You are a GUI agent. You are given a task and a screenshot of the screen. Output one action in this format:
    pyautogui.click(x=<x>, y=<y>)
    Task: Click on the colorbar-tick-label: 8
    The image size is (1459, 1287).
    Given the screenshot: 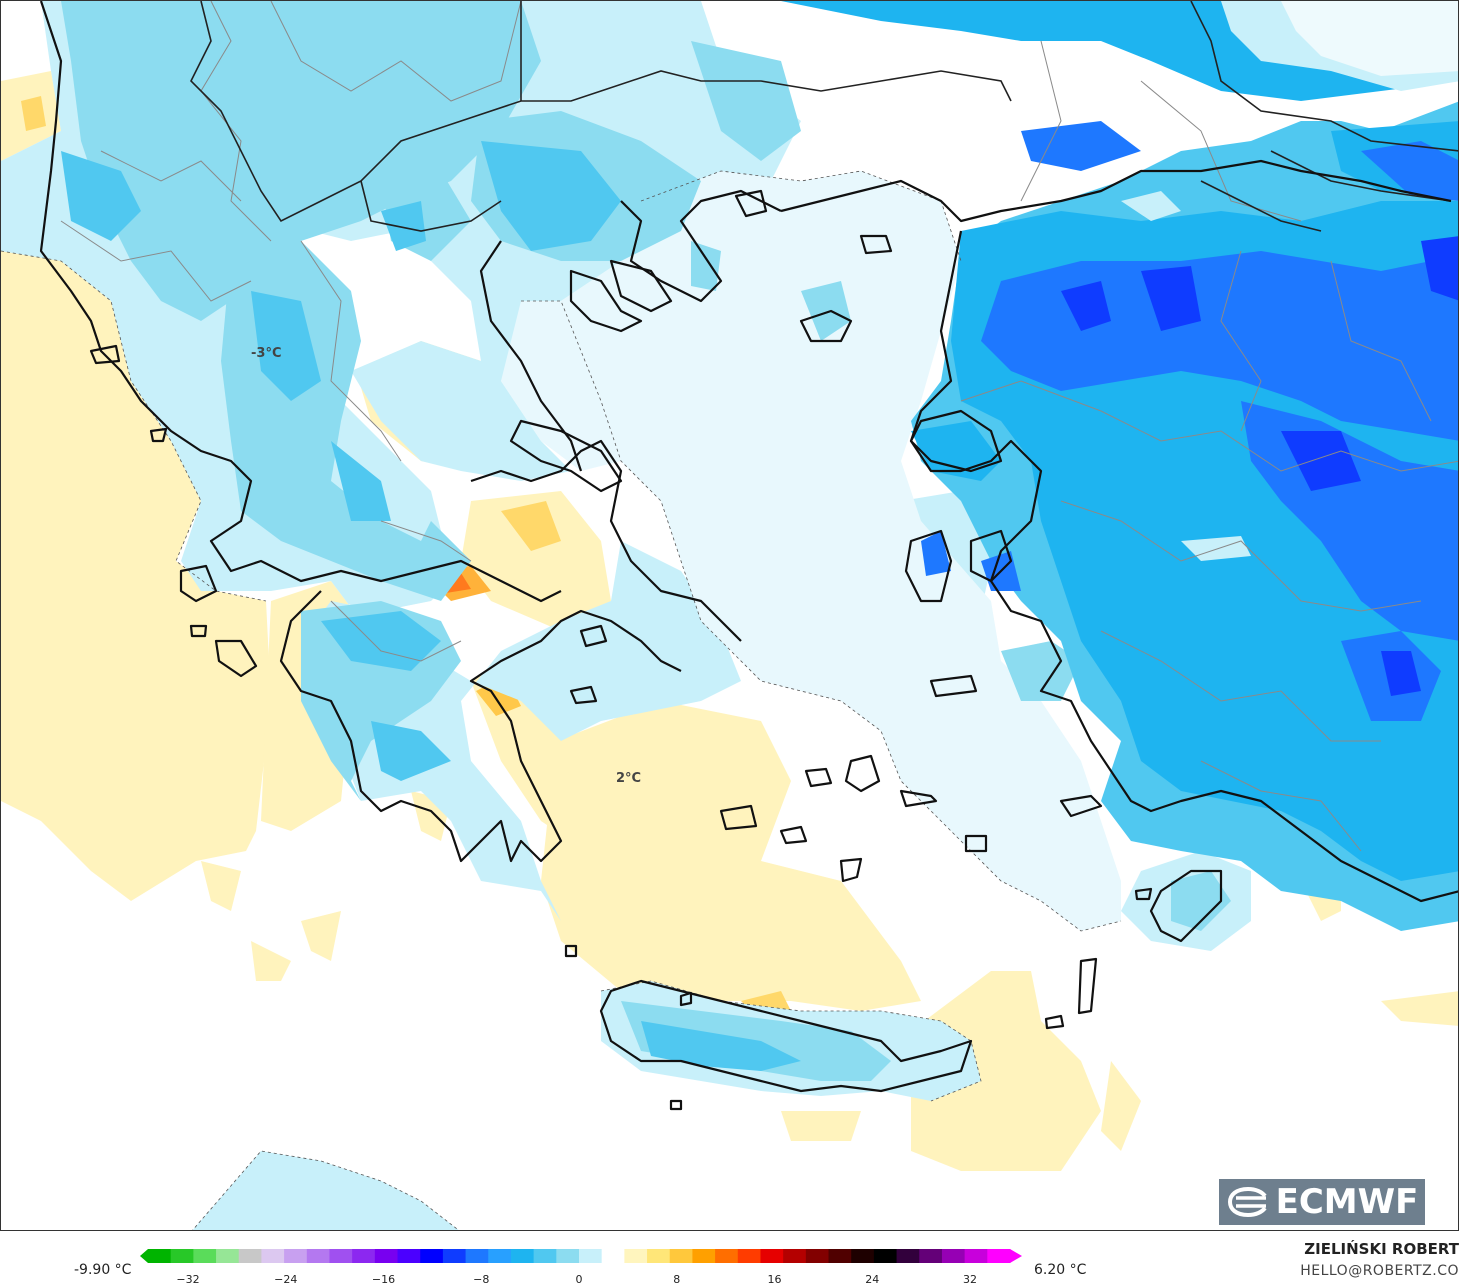 What is the action you would take?
    pyautogui.click(x=677, y=1279)
    